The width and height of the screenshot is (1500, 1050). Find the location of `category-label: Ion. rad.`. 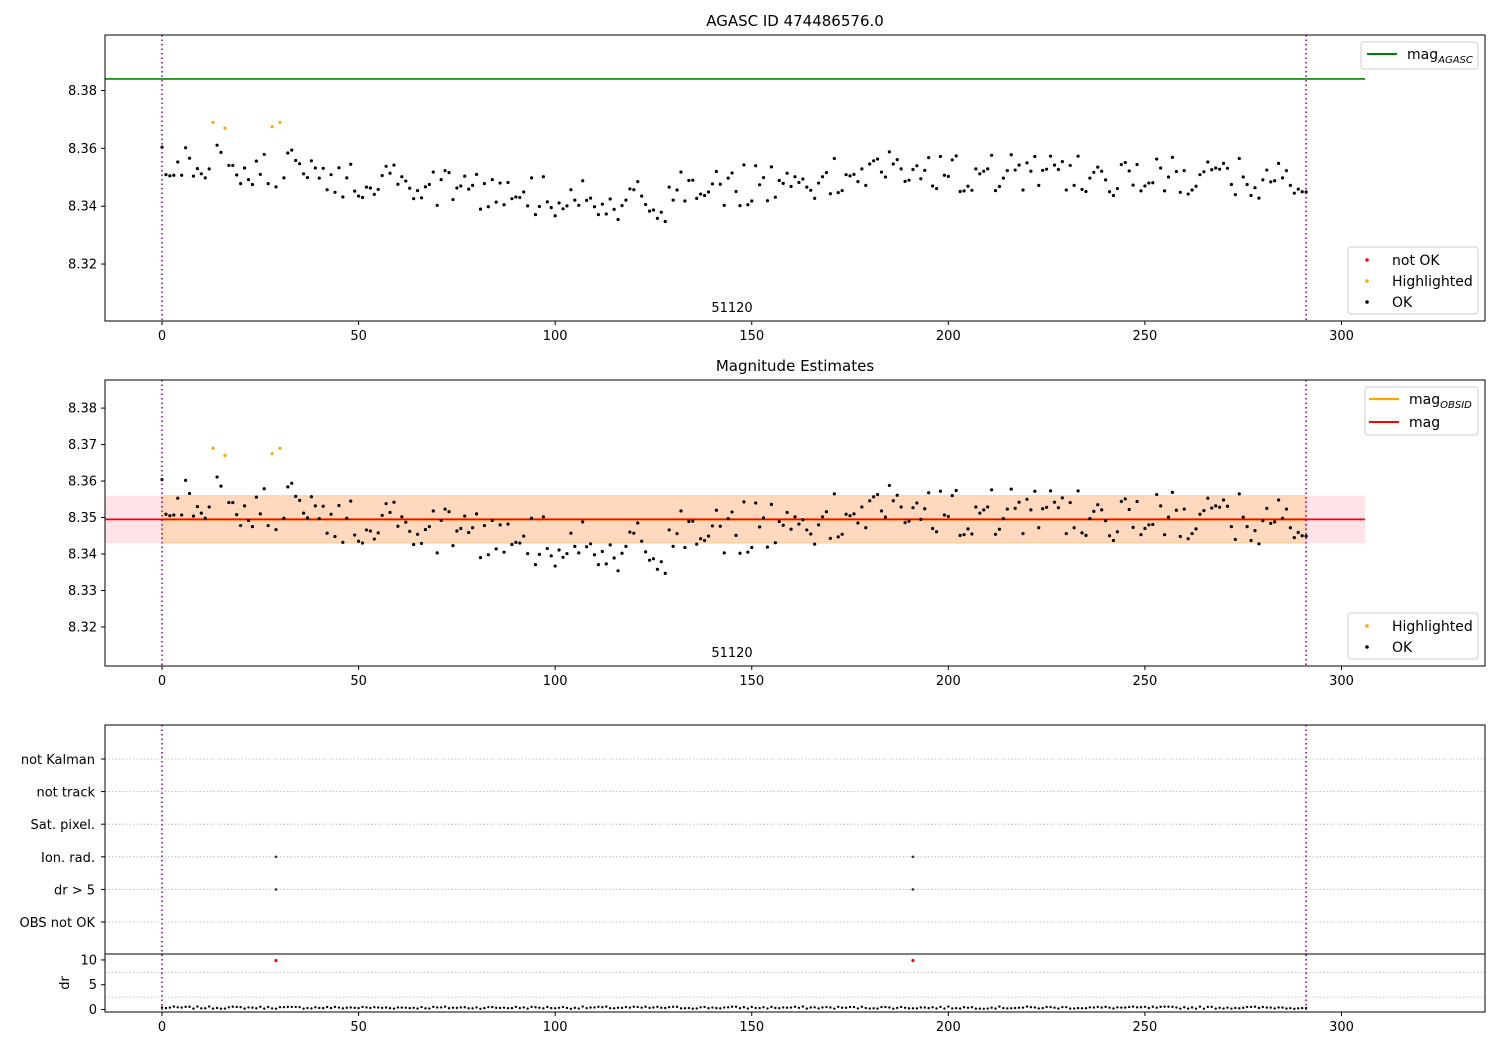

category-label: Ion. rad. is located at coordinates (68, 858).